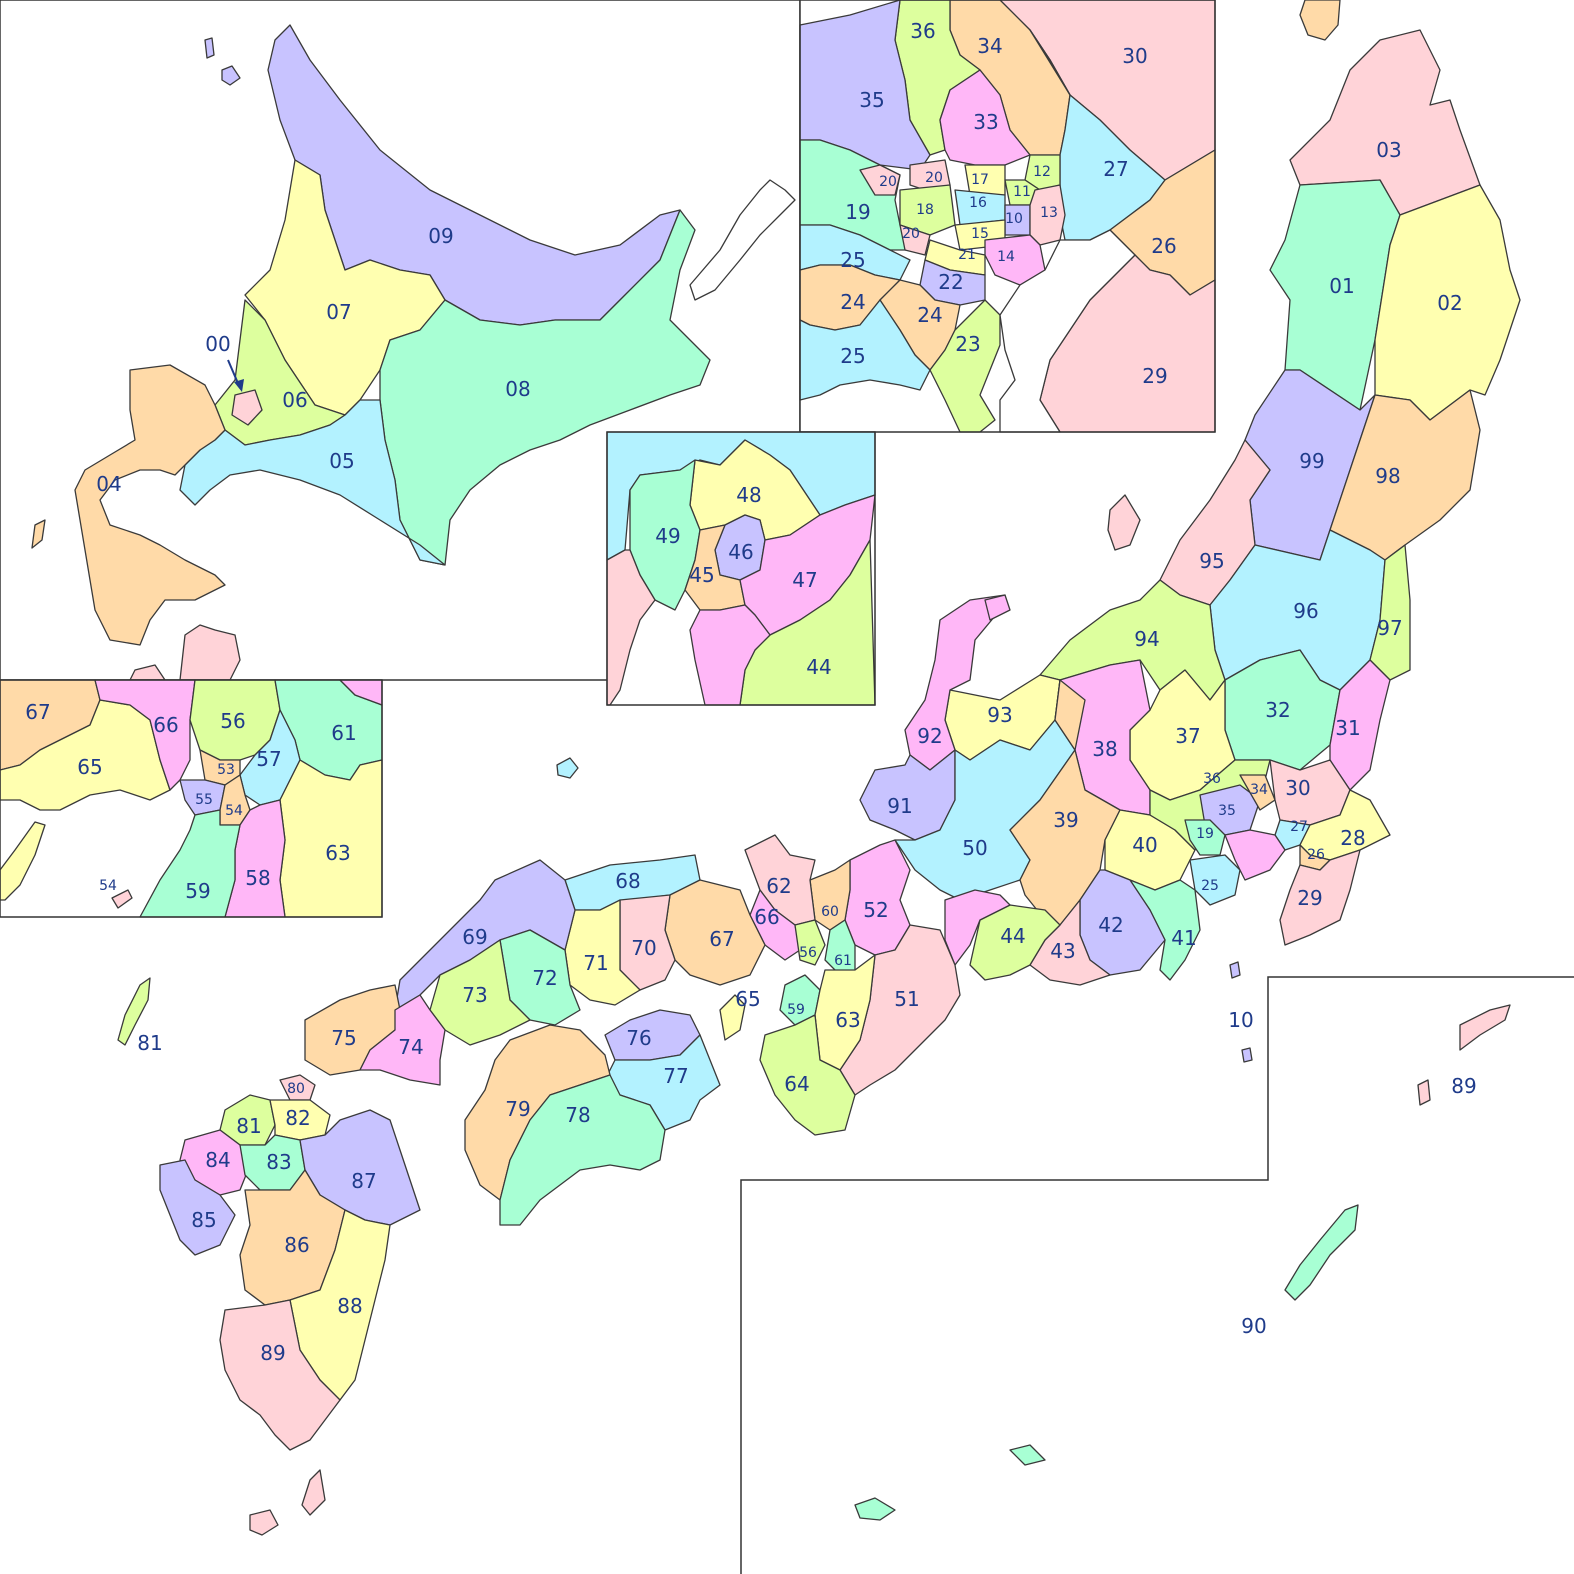  Describe the element at coordinates (217, 1160) in the screenshot. I see `label-84: 84` at that location.